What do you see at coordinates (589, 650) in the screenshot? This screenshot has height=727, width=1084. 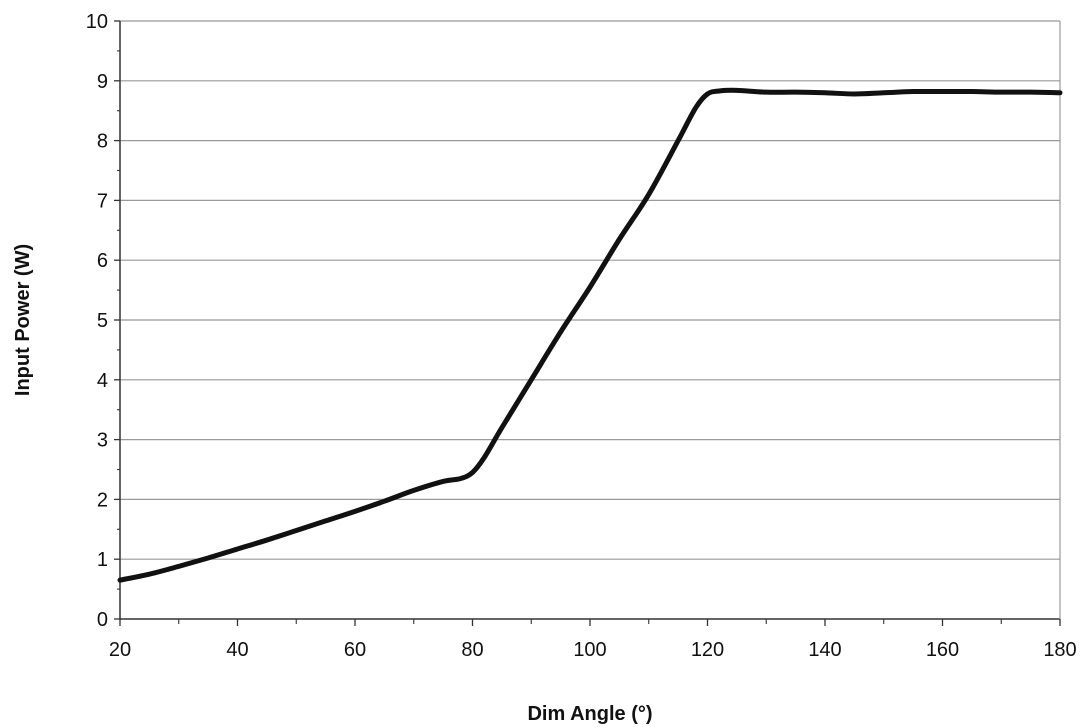 I see `x-tick-label-100: 100` at bounding box center [589, 650].